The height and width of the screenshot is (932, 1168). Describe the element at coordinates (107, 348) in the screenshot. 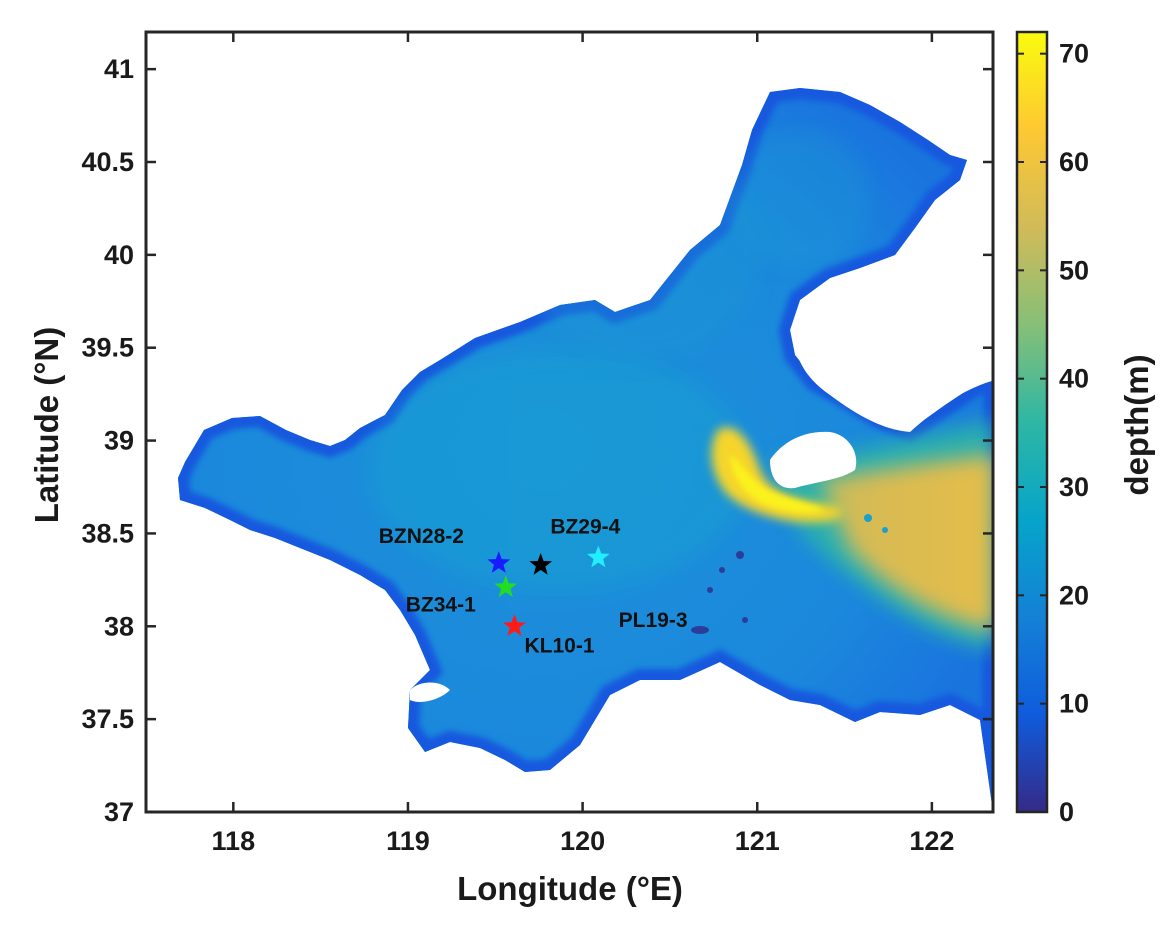

I see `y-tick-label: 39.5` at that location.